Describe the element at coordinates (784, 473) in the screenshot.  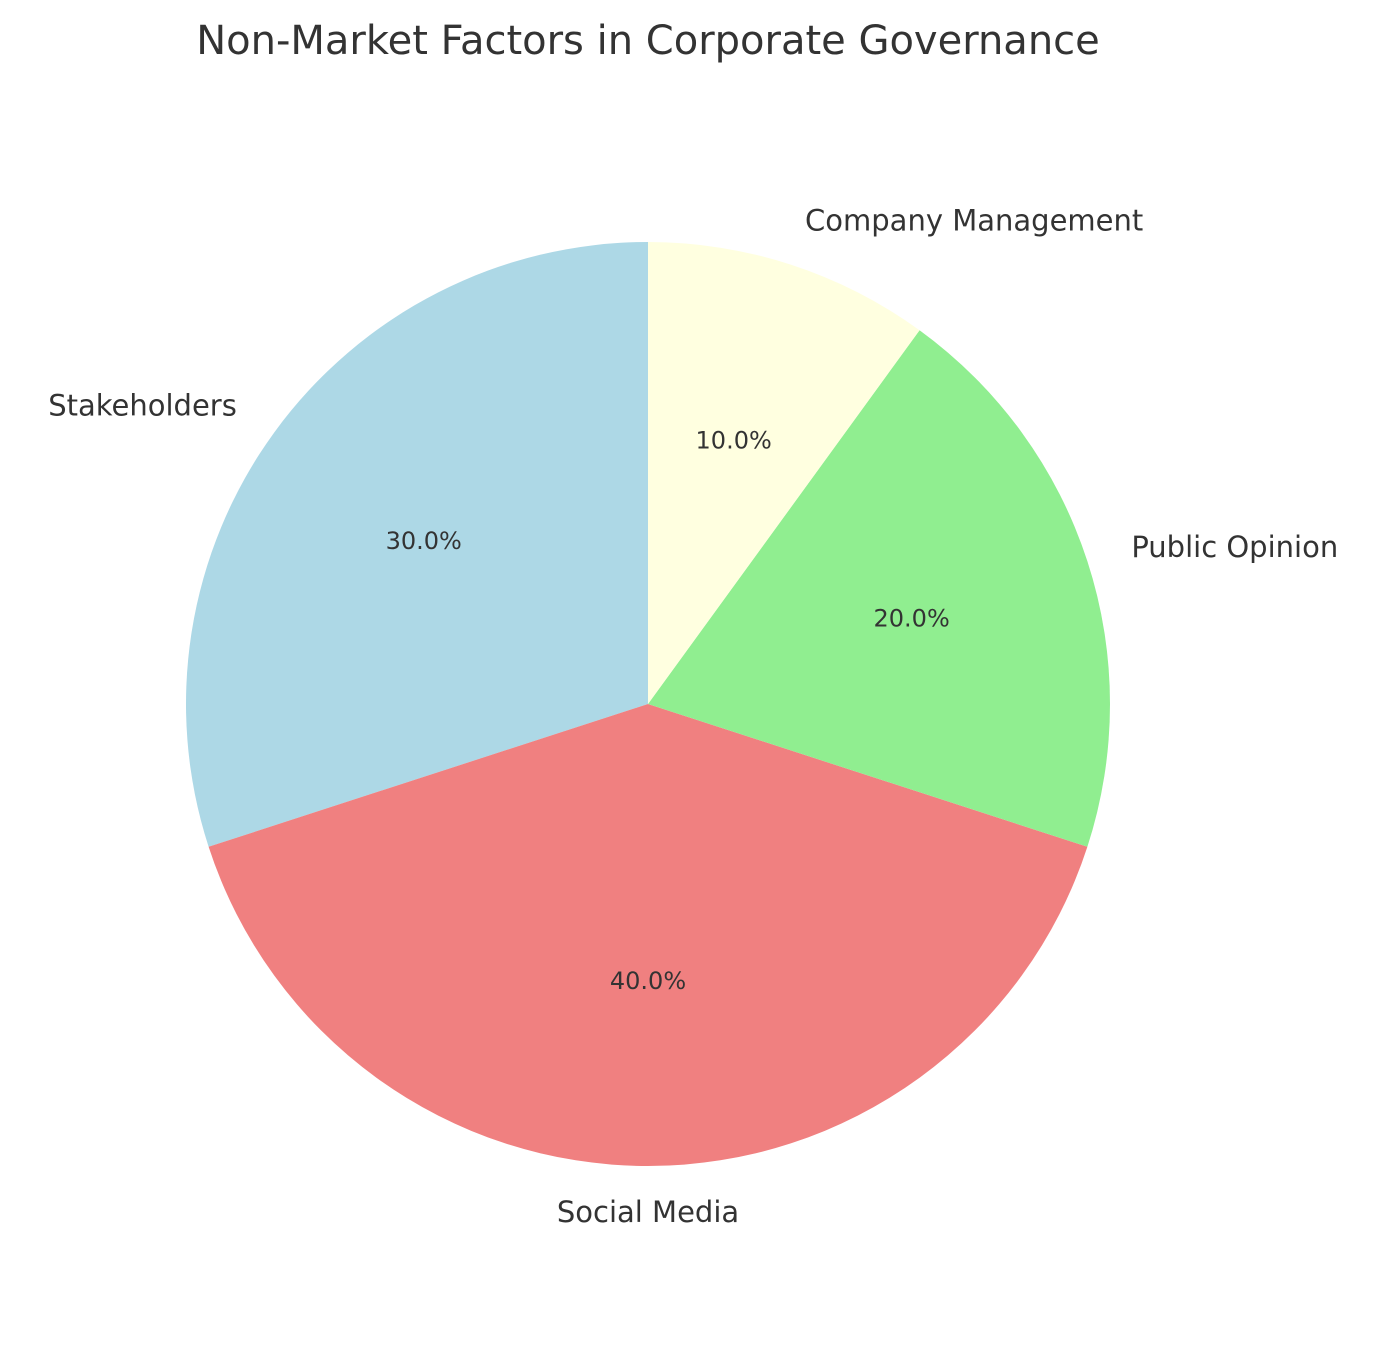
I see `pie-slice-company-management` at that location.